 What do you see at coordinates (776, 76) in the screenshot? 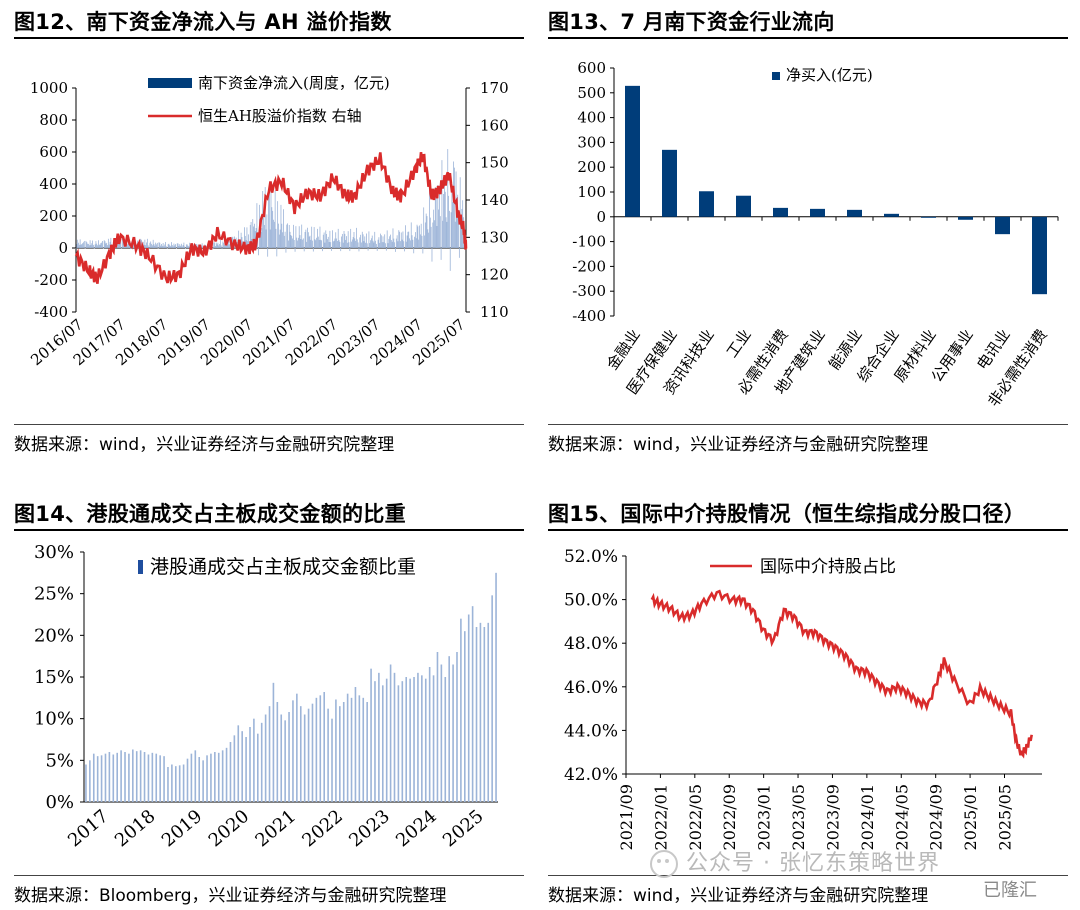
I see `fig13-legend-swatch` at bounding box center [776, 76].